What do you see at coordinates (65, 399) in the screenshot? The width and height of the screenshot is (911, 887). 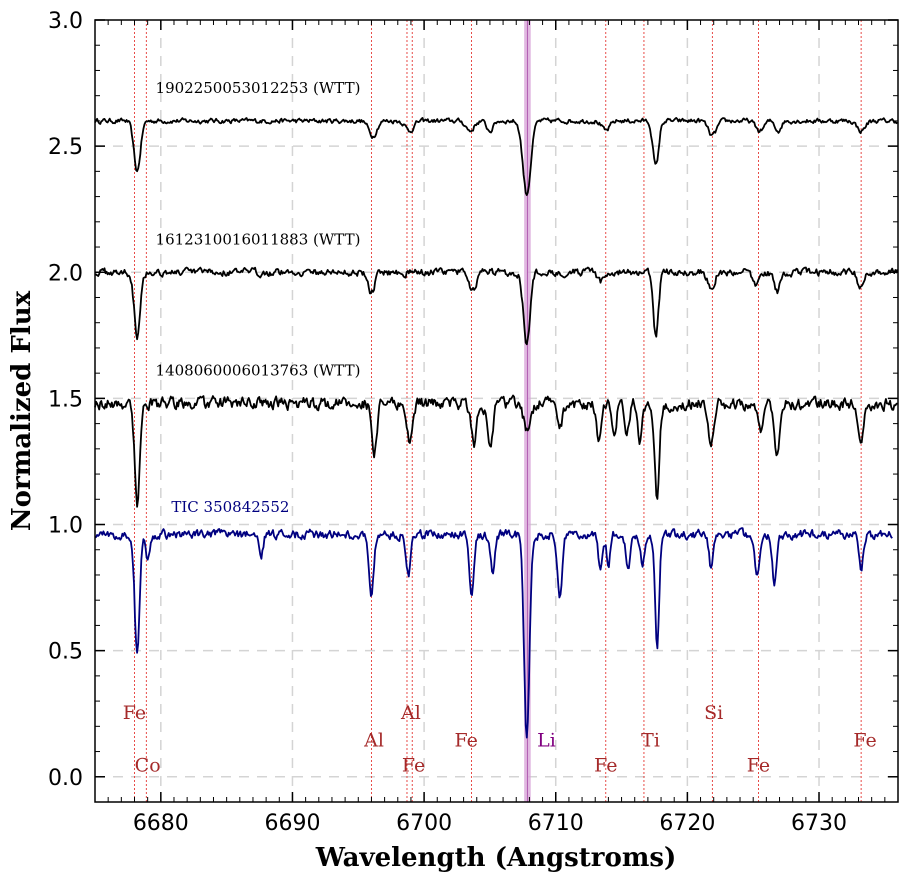 I see `y-tick-label: 1.5` at bounding box center [65, 399].